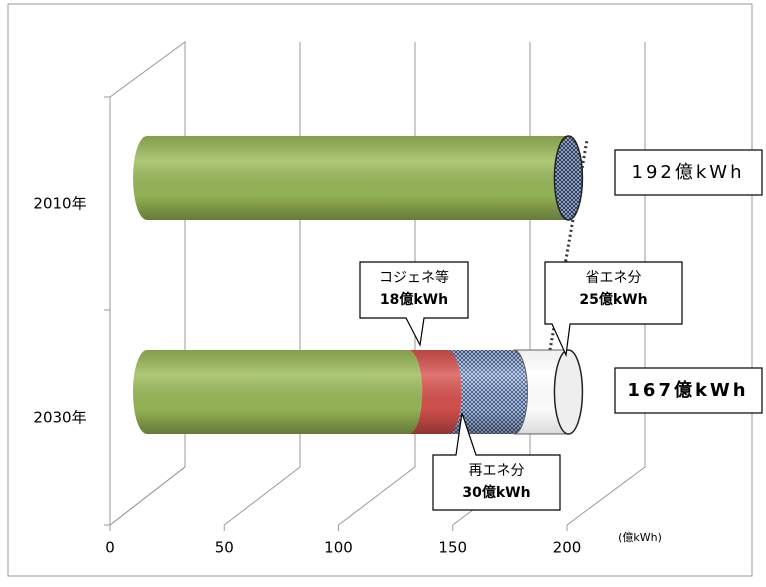 The height and width of the screenshot is (587, 766). What do you see at coordinates (614, 278) in the screenshot?
I see `callout-saving-text: 省エネ分` at bounding box center [614, 278].